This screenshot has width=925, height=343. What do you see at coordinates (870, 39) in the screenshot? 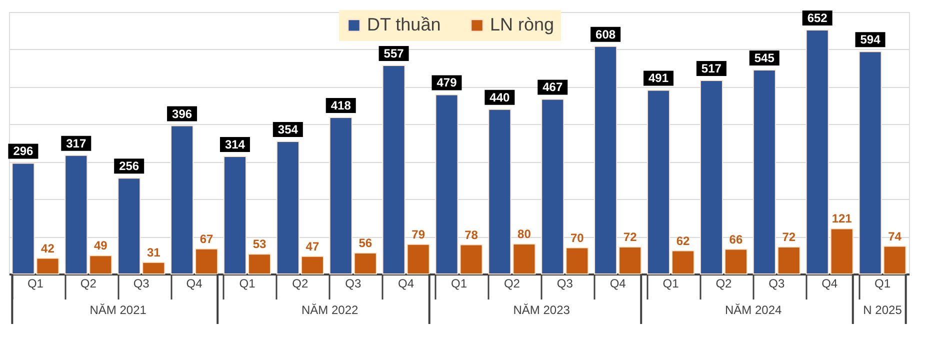
I see `data-label: 594` at bounding box center [870, 39].